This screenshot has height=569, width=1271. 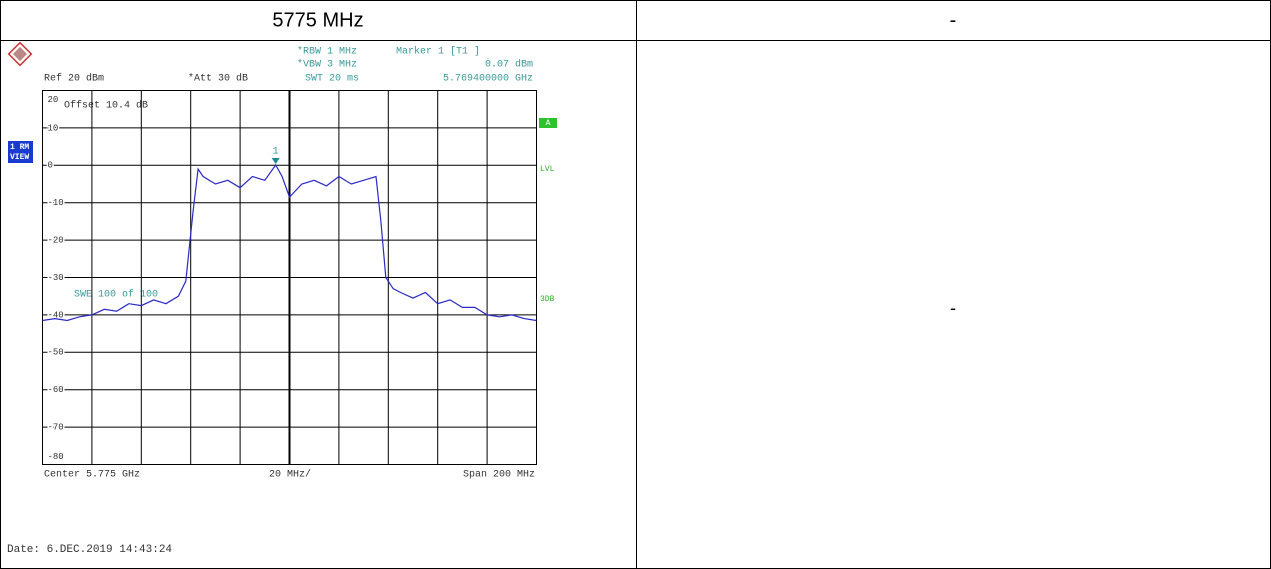 I want to click on y-tick-label: -60, so click(x=56, y=390).